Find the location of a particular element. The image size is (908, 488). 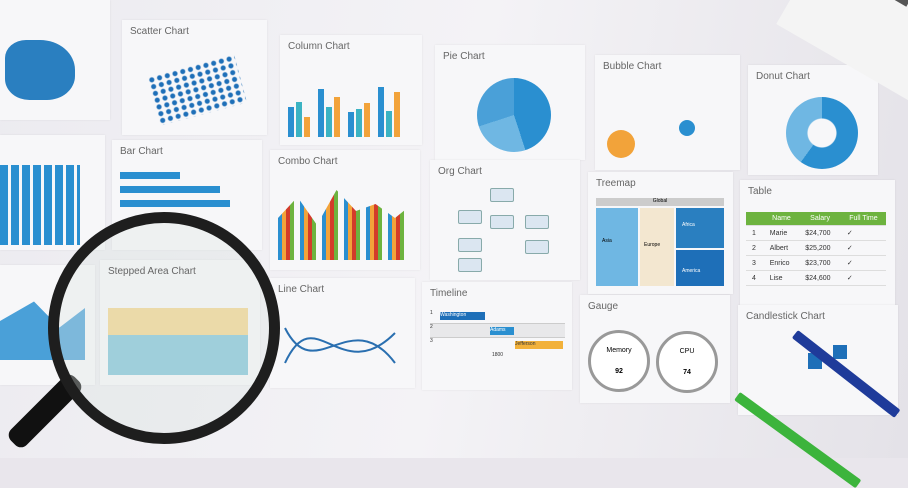

combo-card: Combo Chart is located at coordinates (345, 210).